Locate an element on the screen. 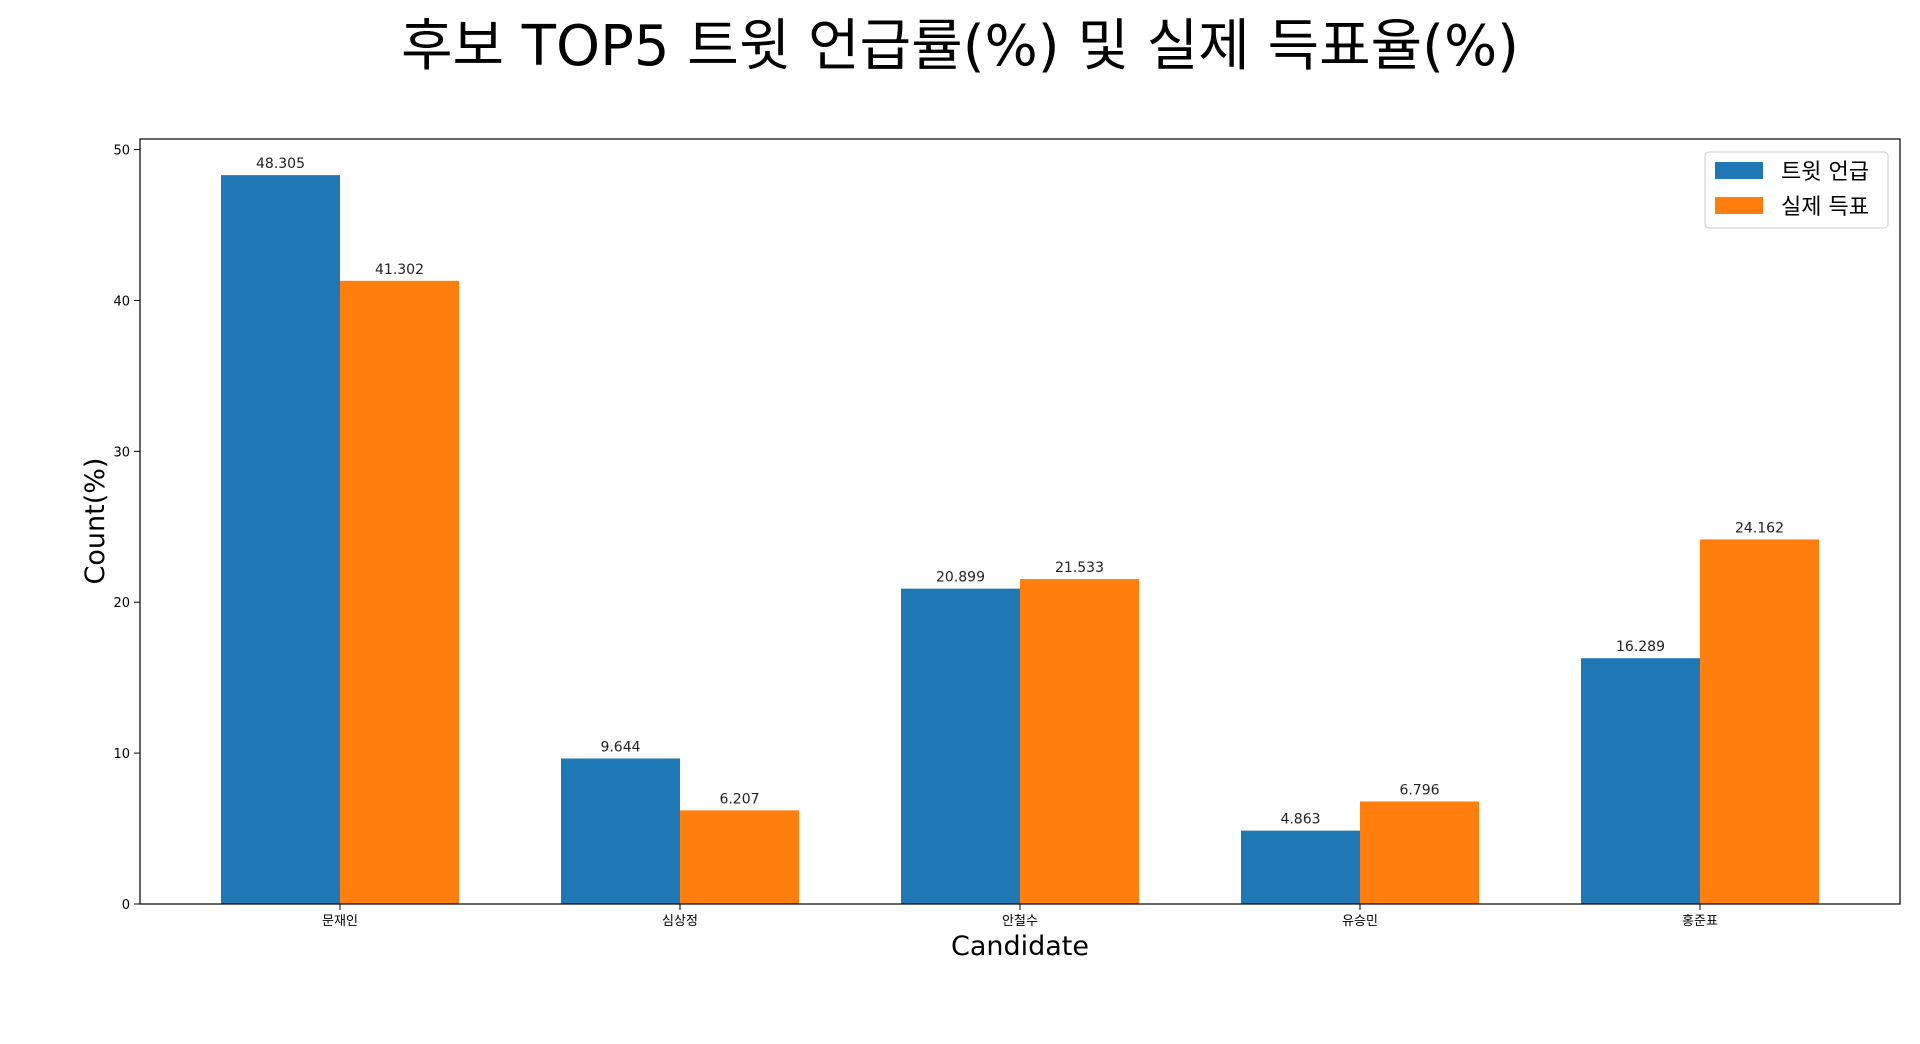 The image size is (1920, 1044). x-tick-label: 홍준표 is located at coordinates (1700, 921).